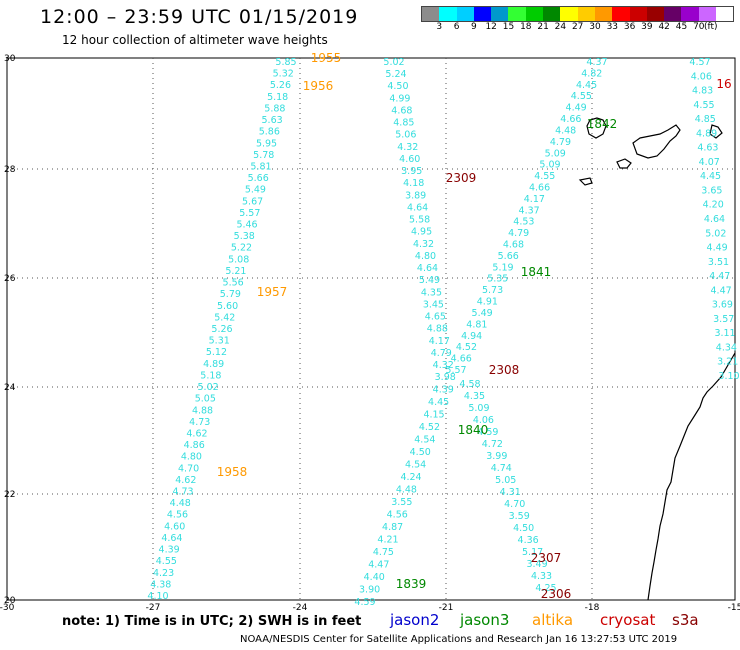 The width and height of the screenshot is (740, 650). I want to click on swh-value: 4.65, so click(435, 317).